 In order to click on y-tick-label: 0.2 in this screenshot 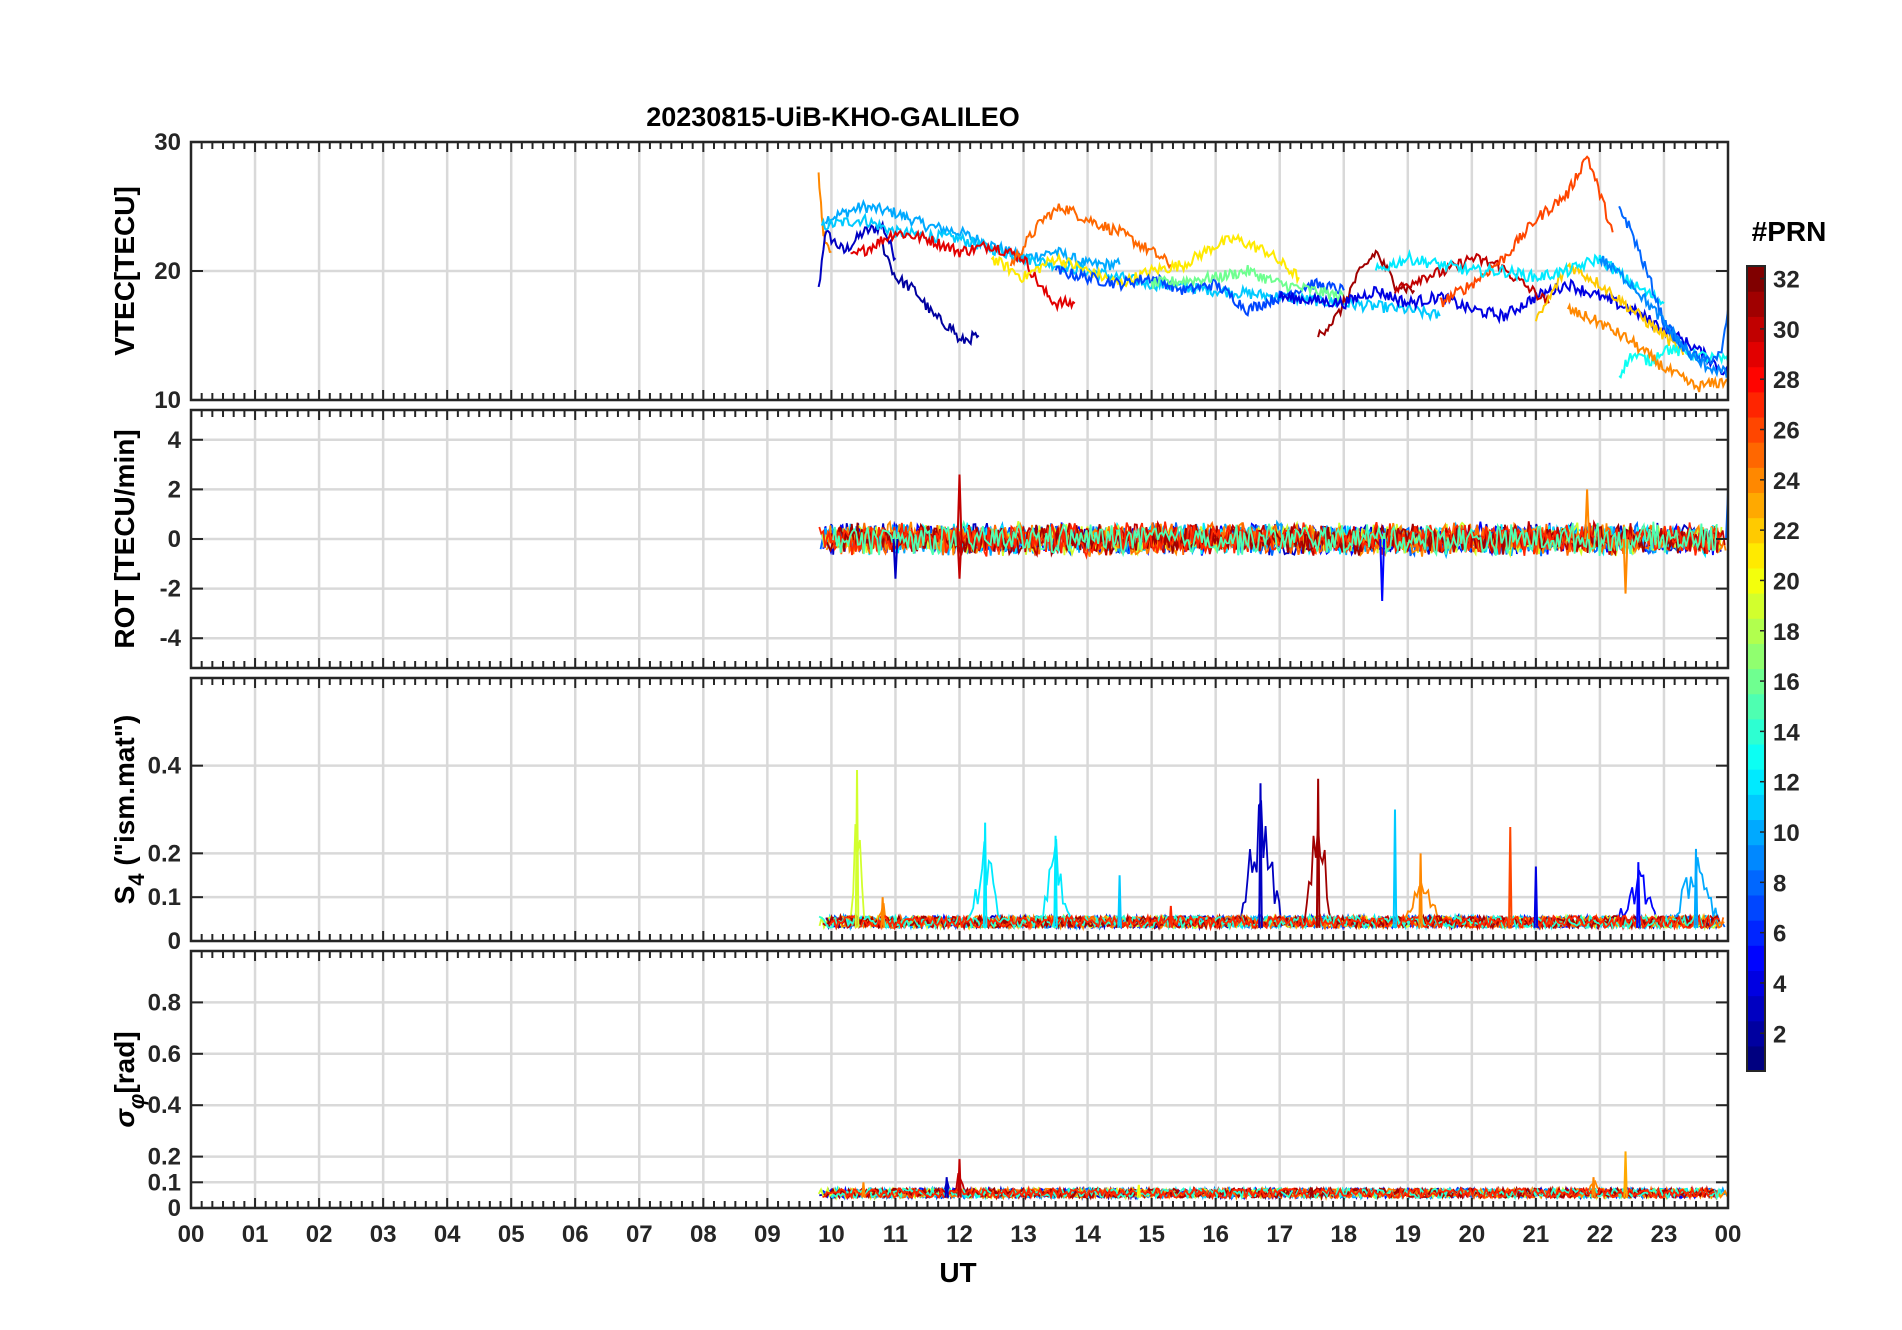, I will do `click(164, 1157)`.